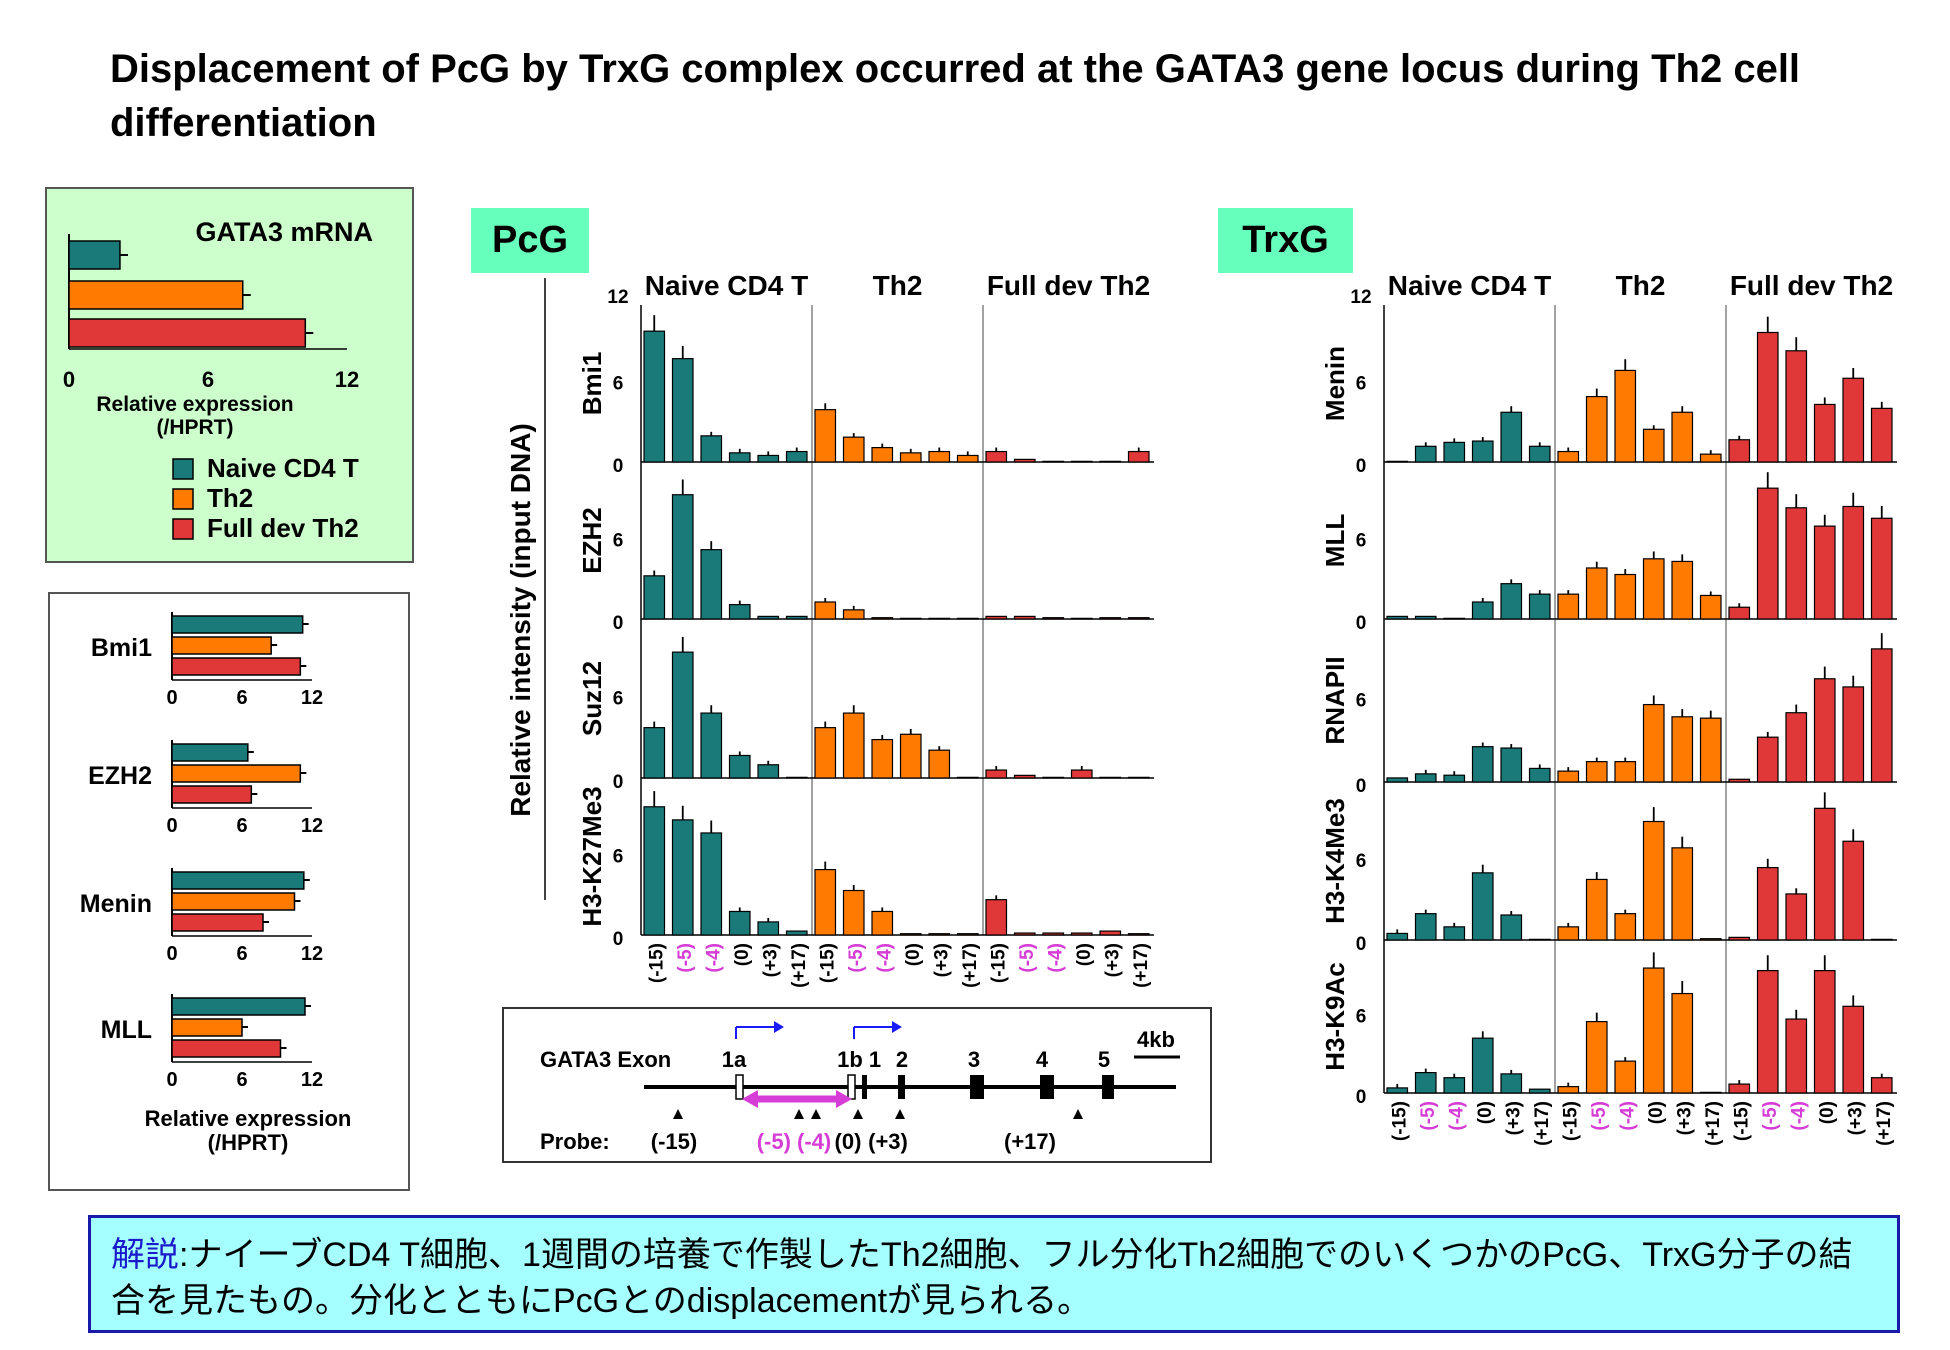 The image size is (1950, 1350). I want to click on pcg-y-tick-label: 12, so click(617, 297).